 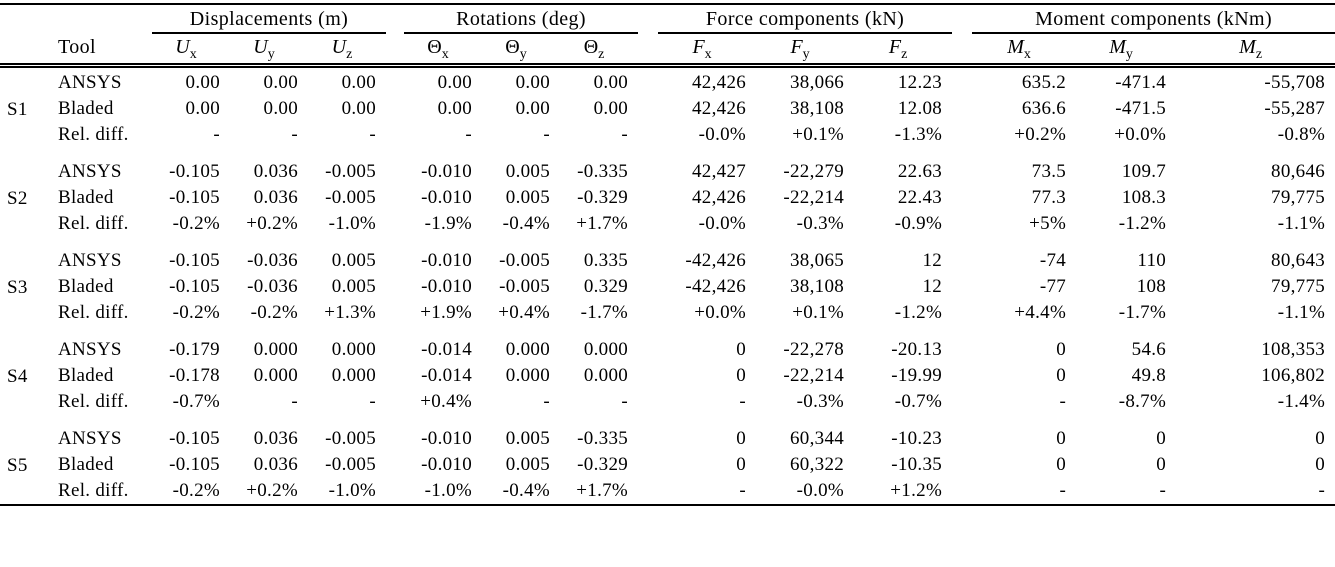 I want to click on value-cell: 0.335, so click(x=606, y=260).